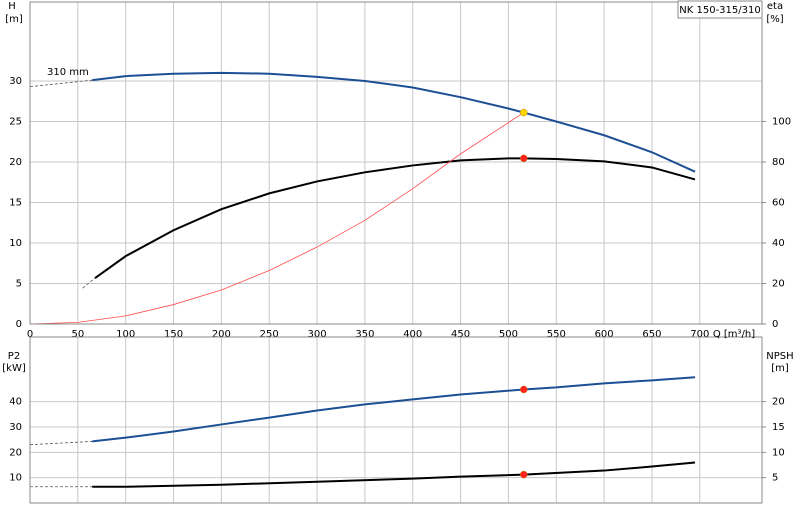  Describe the element at coordinates (15, 402) in the screenshot. I see `y-tick-label: 40` at that location.